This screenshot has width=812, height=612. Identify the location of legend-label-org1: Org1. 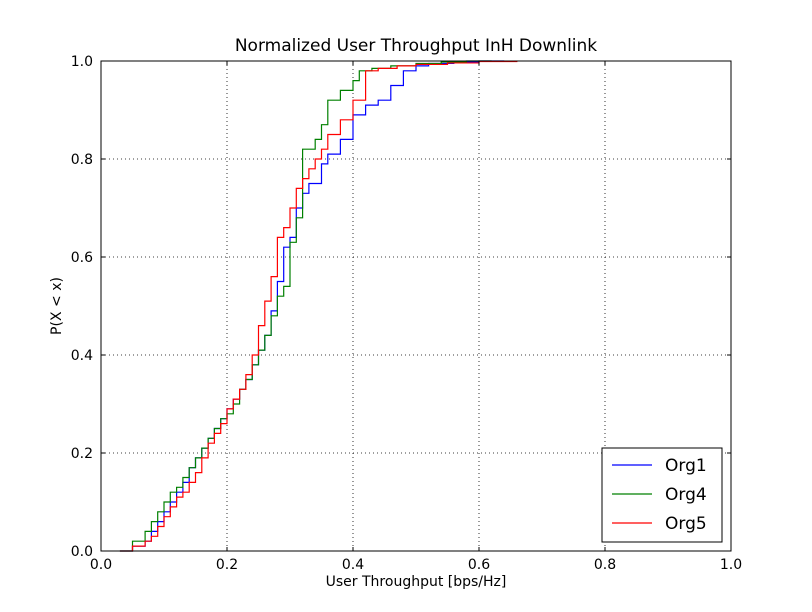
(686, 466).